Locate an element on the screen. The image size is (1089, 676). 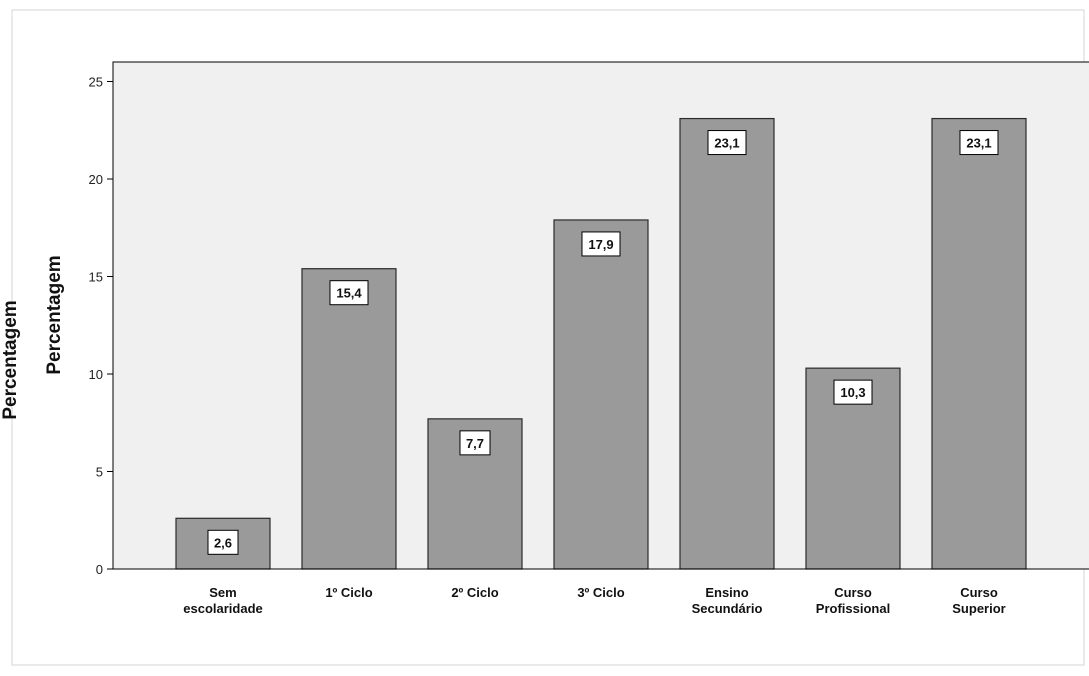
y-tick-label: 20 is located at coordinates (96, 179).